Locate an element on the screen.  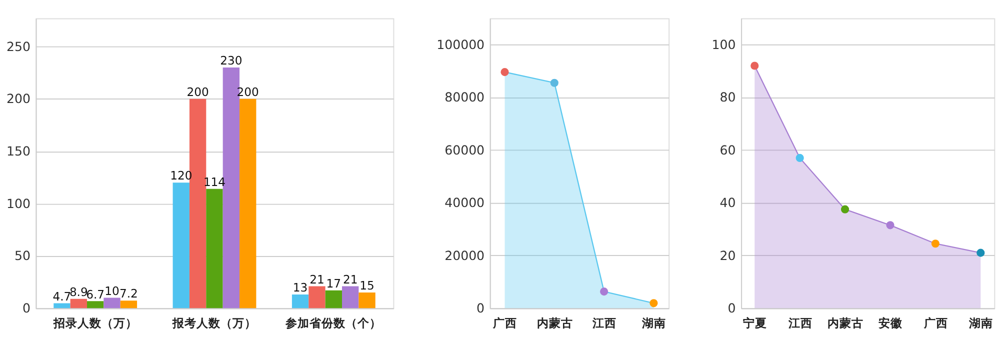
data-label: 10 is located at coordinates (112, 291).